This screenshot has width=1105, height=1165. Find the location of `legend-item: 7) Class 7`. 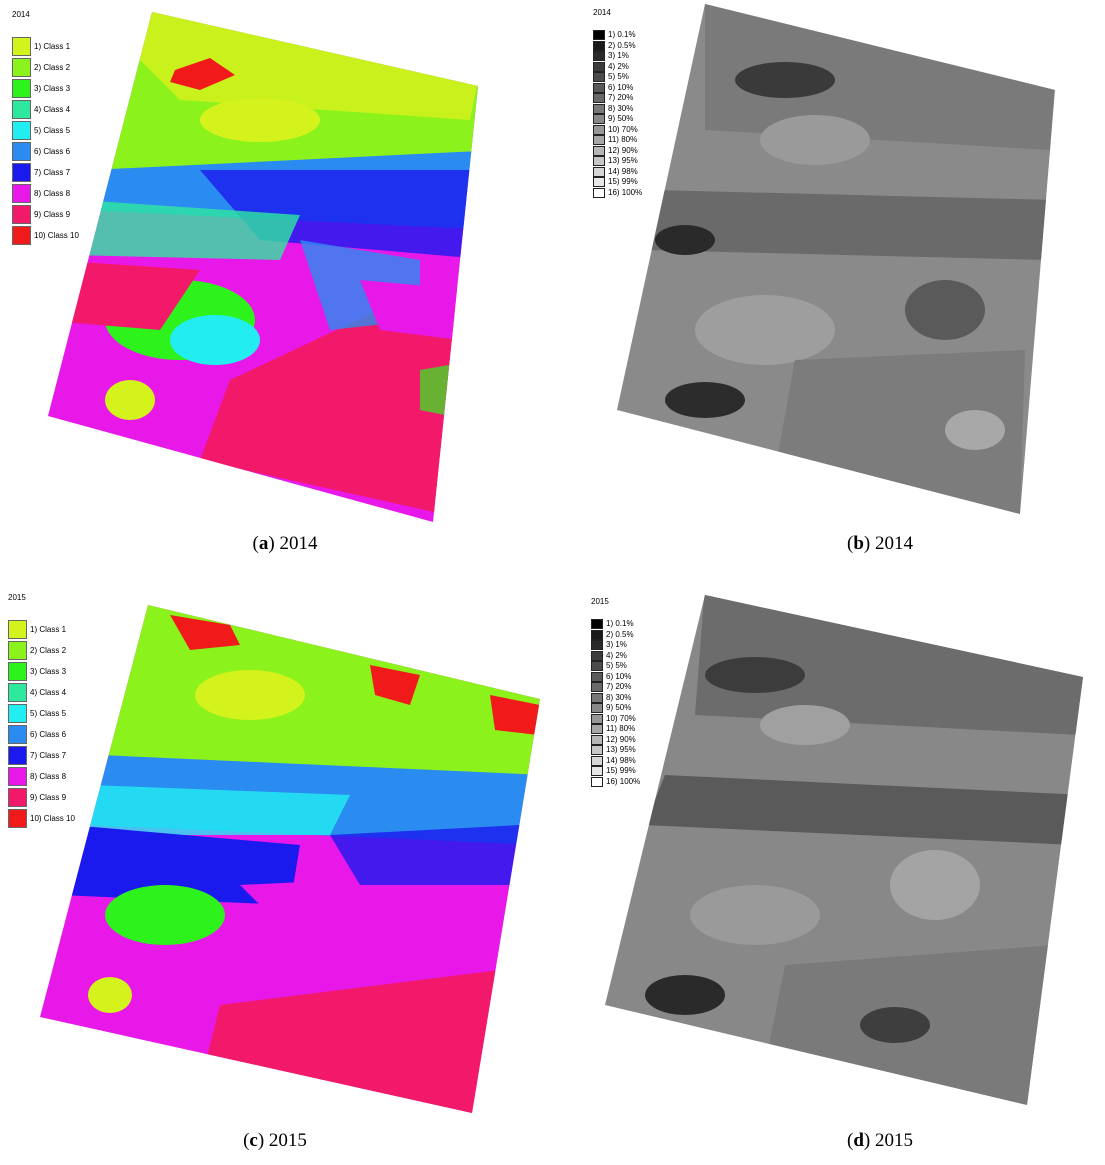

legend-item: 7) Class 7 is located at coordinates (41, 755).